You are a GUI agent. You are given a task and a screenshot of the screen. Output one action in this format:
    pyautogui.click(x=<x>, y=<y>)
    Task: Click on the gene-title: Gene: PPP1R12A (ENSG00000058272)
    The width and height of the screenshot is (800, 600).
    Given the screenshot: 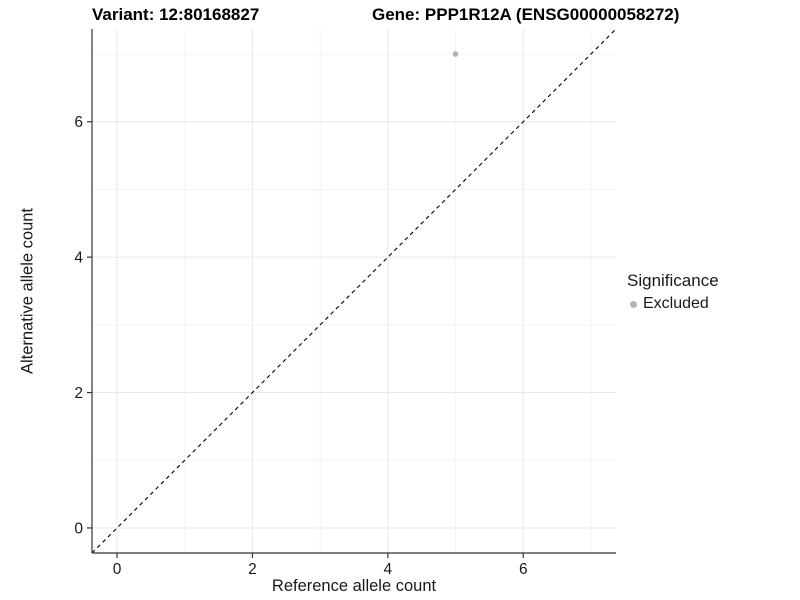 What is the action you would take?
    pyautogui.click(x=526, y=14)
    